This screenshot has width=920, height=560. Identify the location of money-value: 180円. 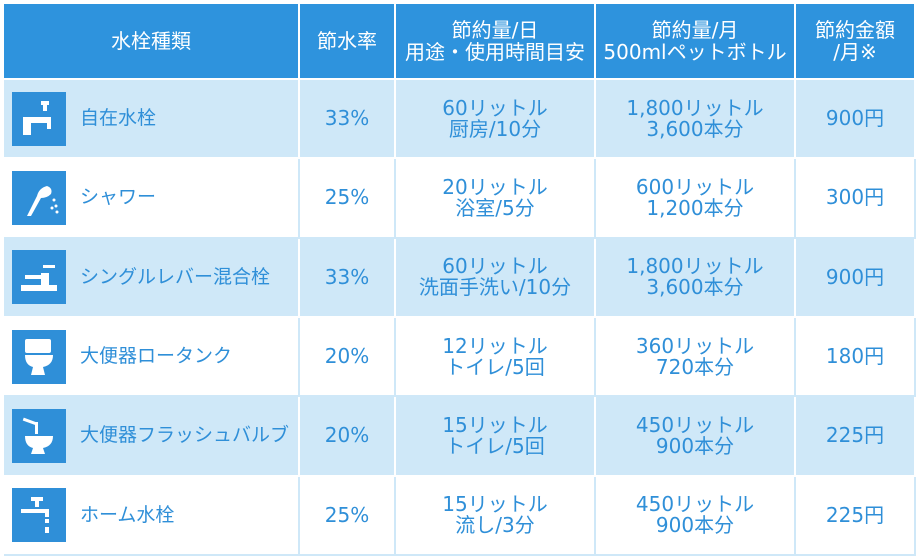
(855, 356).